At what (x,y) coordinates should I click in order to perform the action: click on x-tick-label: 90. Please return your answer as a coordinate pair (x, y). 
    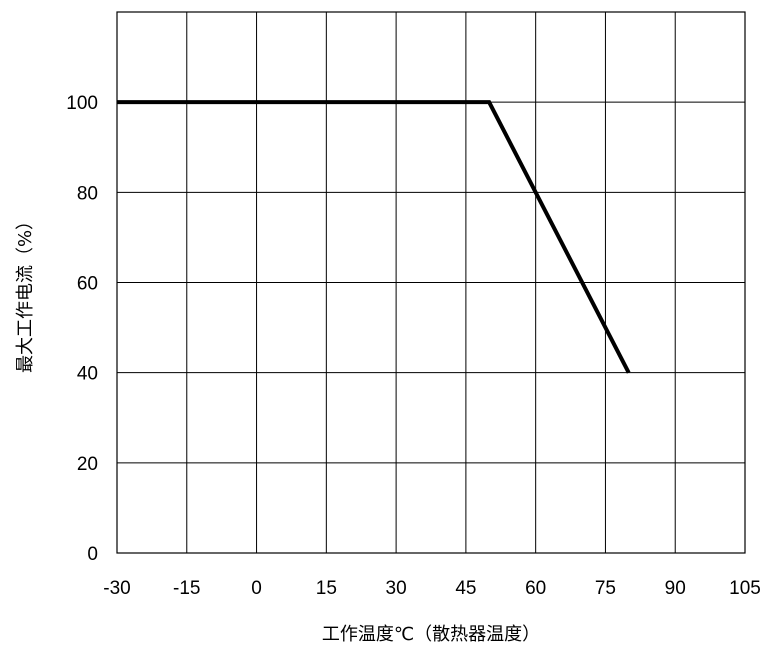
    Looking at the image, I should click on (675, 588).